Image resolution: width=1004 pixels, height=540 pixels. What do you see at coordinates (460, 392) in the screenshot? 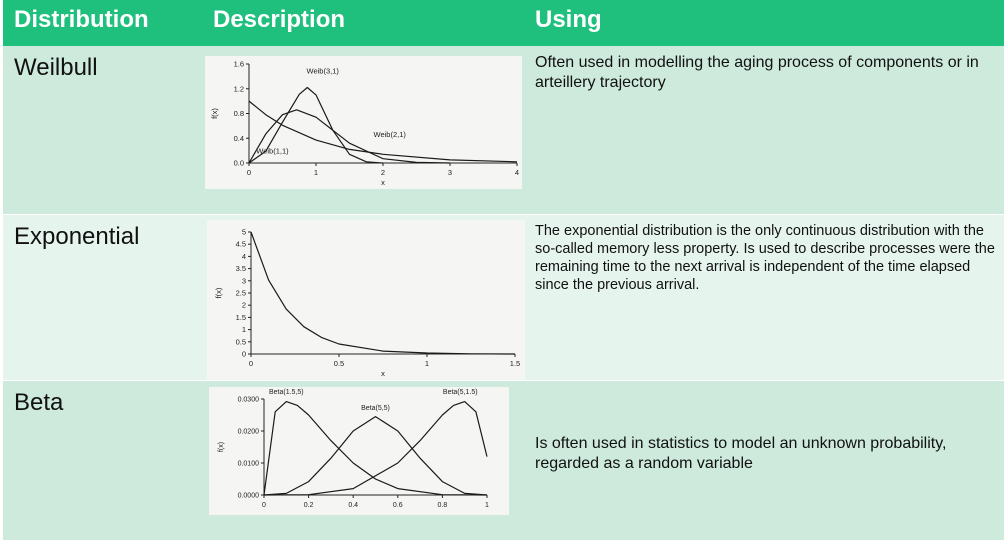
I see `series-label: Beta(5,1.5)` at bounding box center [460, 392].